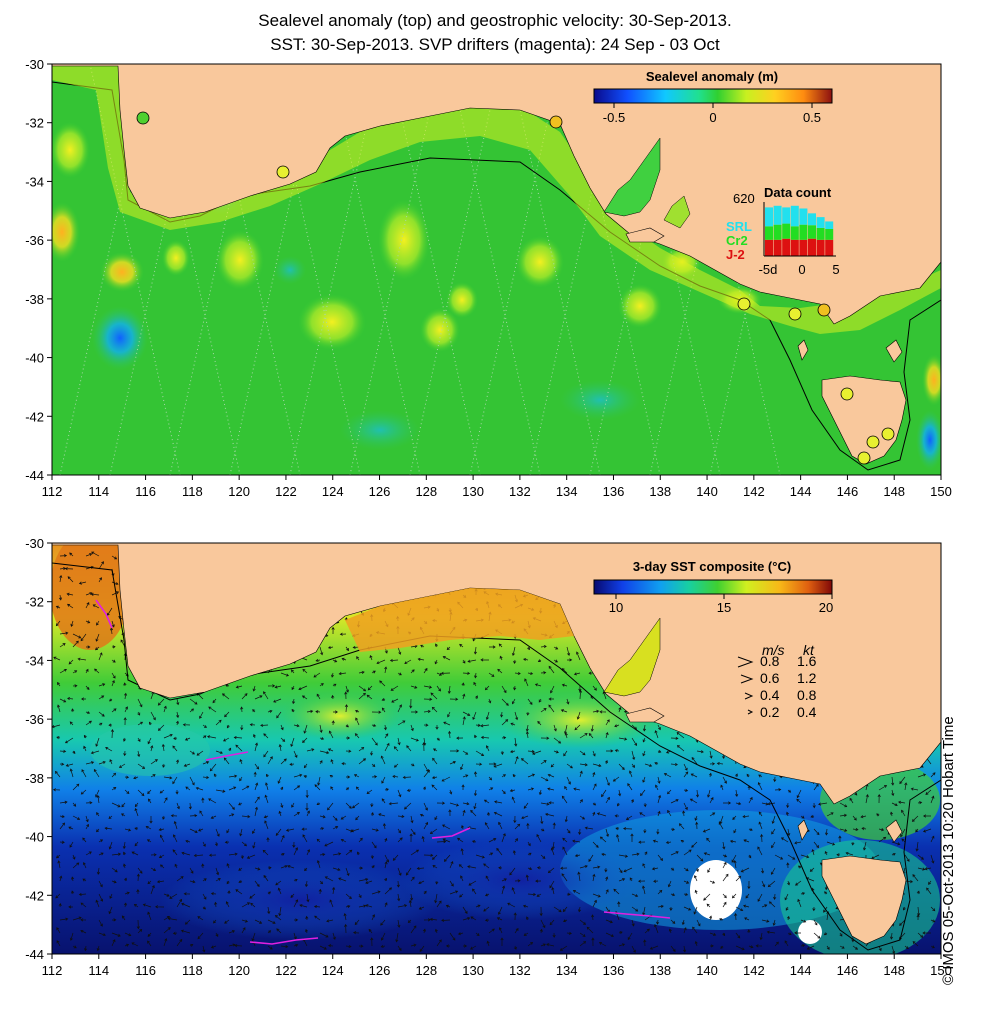  Describe the element at coordinates (520, 491) in the screenshot. I see `top-map-x-tick-label: 132` at that location.